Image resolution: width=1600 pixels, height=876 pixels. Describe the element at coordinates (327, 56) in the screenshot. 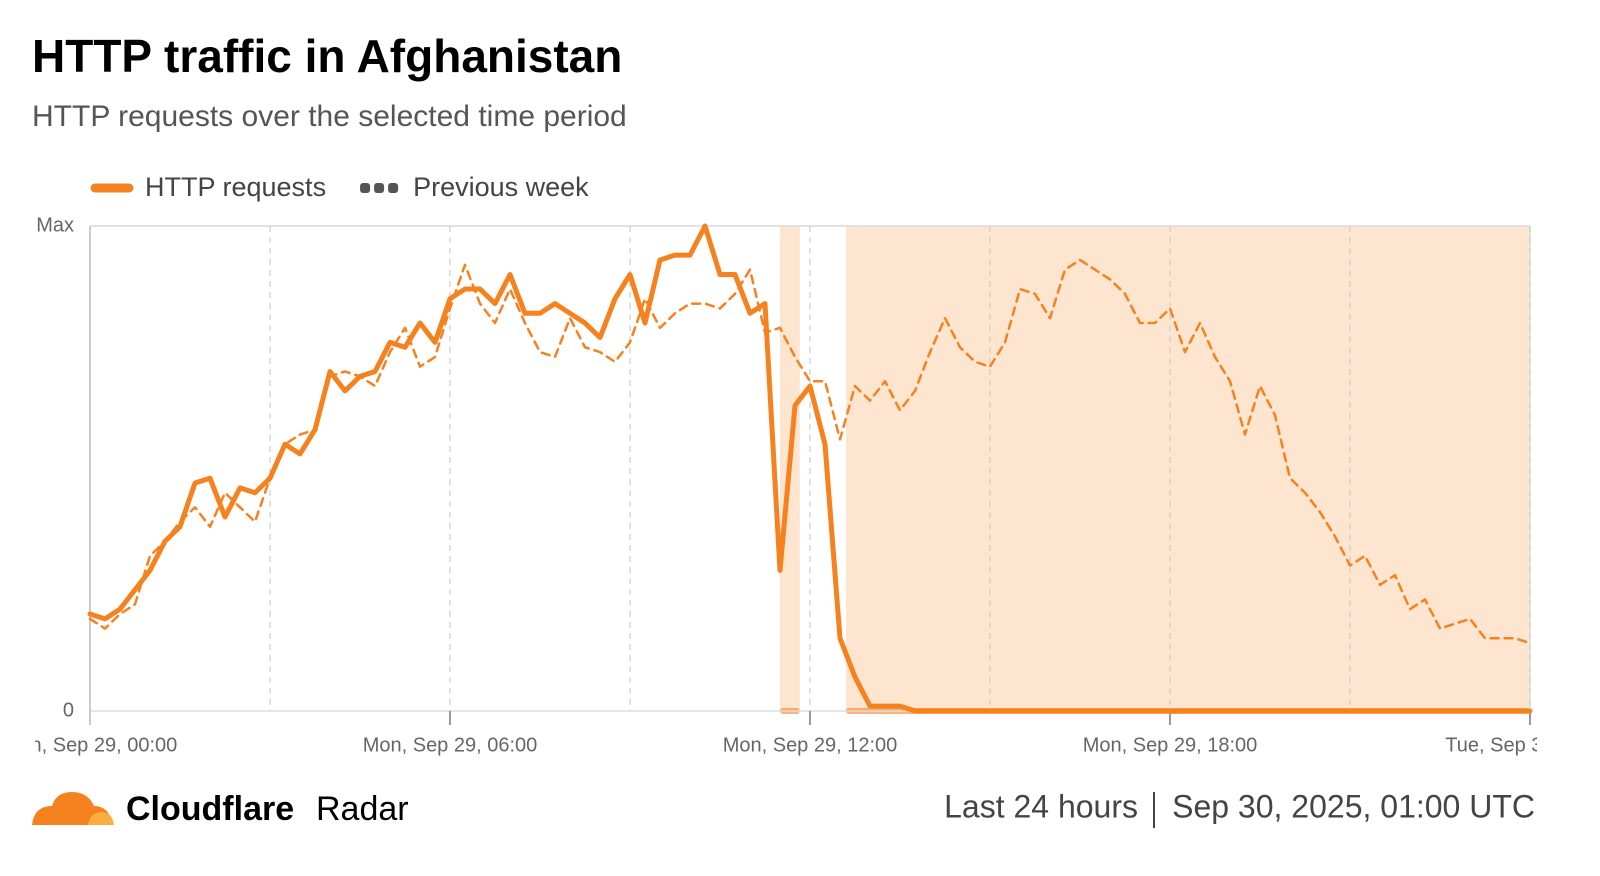

I see `chart-title: HTTP traffic in Afghanistan` at that location.